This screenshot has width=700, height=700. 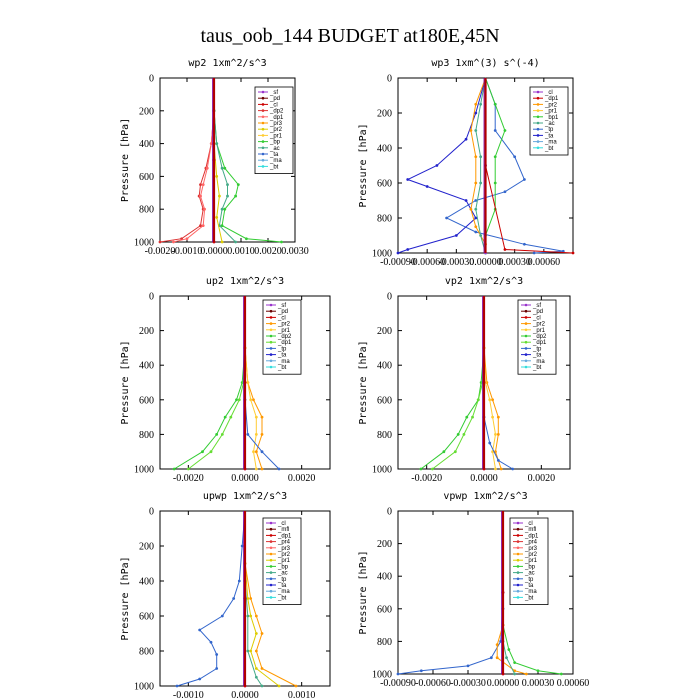 What do you see at coordinates (276, 136) in the screenshot?
I see `legend-label: _pr1` at bounding box center [276, 136].